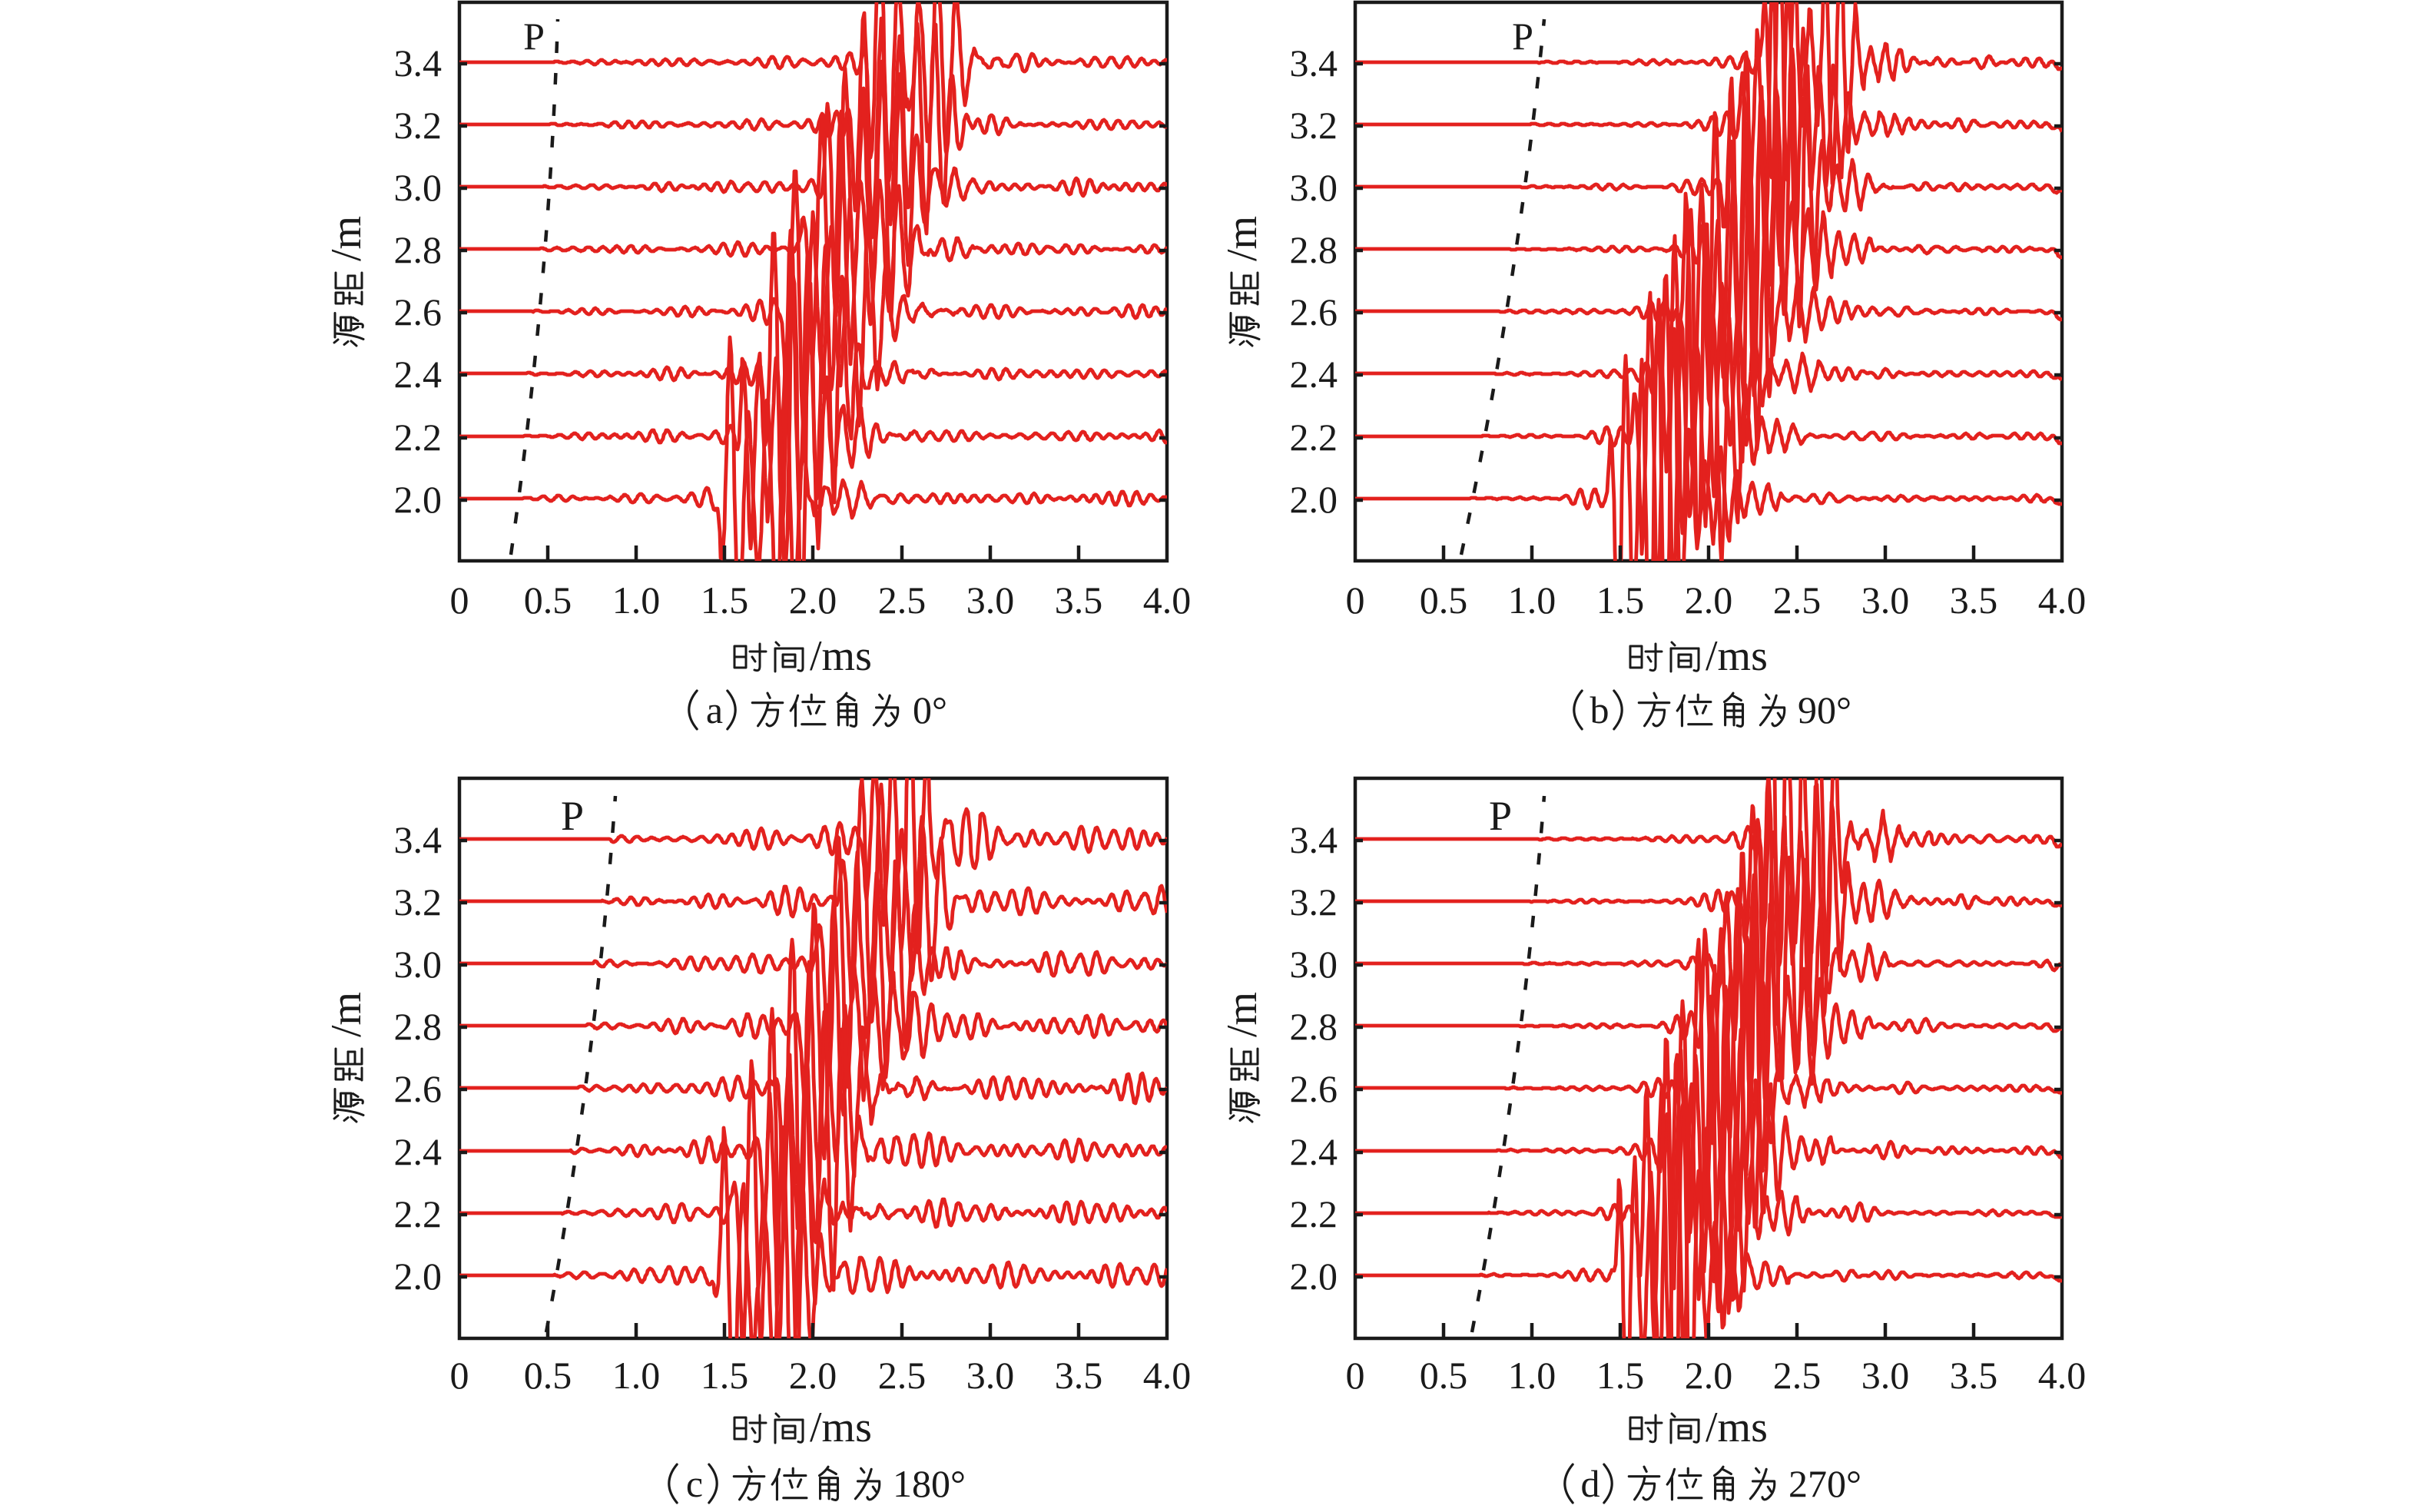  I want to click on svg-text: 270°, so click(1824, 1483).